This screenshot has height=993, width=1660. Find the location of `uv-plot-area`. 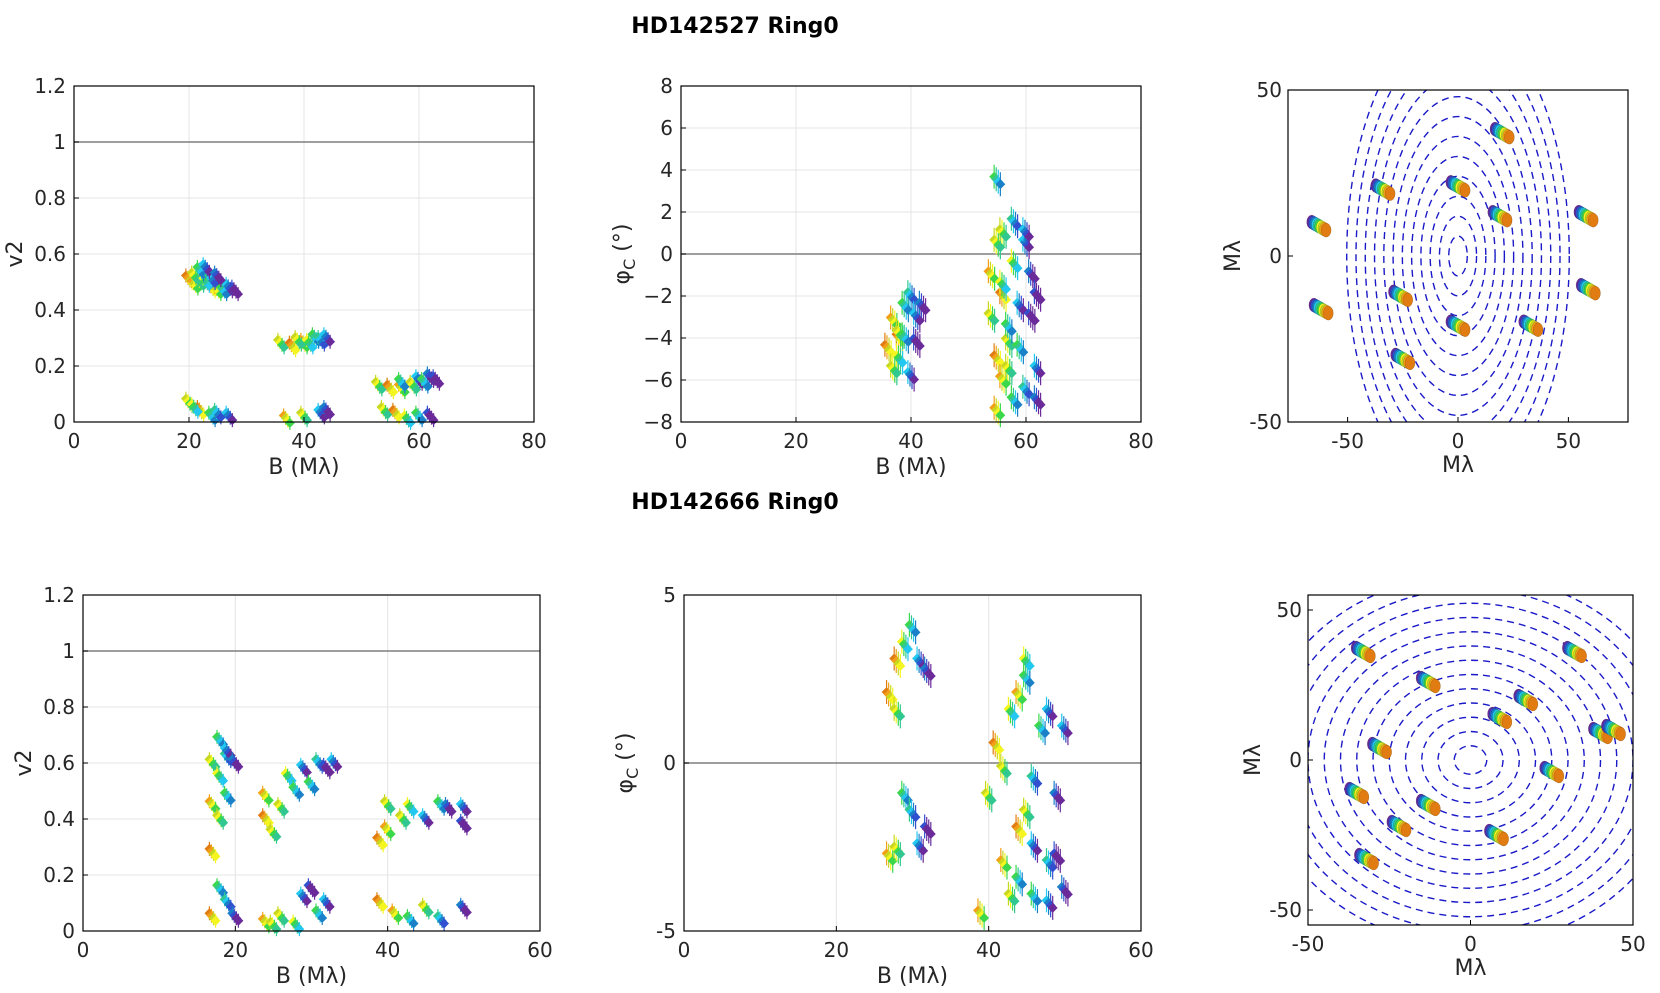

uv-plot-area is located at coordinates (1470, 760).